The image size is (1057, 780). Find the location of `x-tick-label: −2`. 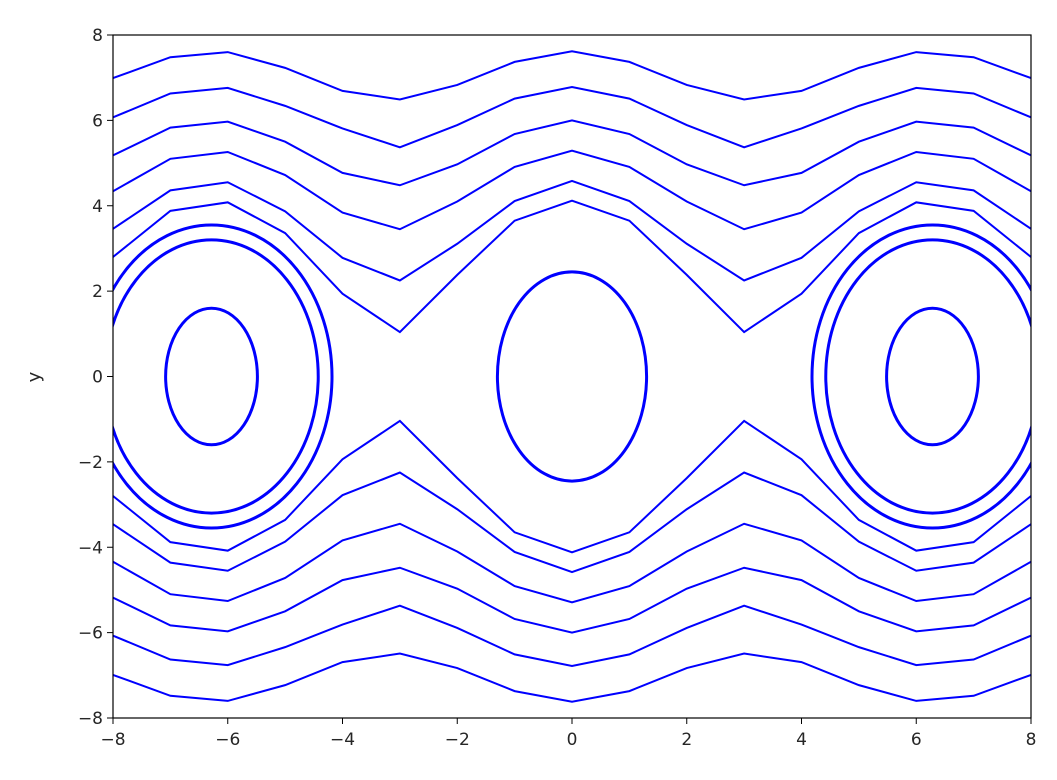

x-tick-label: −2 is located at coordinates (457, 740).